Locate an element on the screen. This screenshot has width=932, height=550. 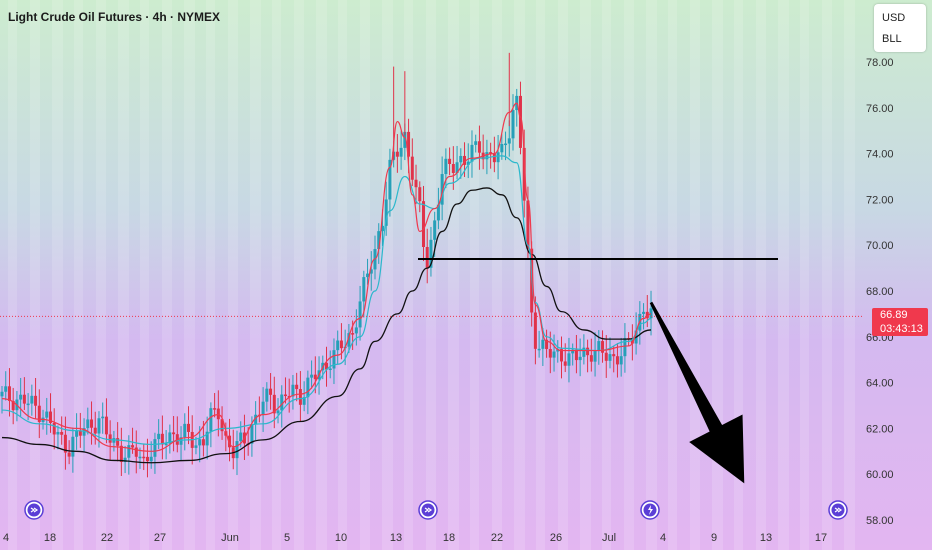
y-tick-label: 76.00 is located at coordinates (880, 109).